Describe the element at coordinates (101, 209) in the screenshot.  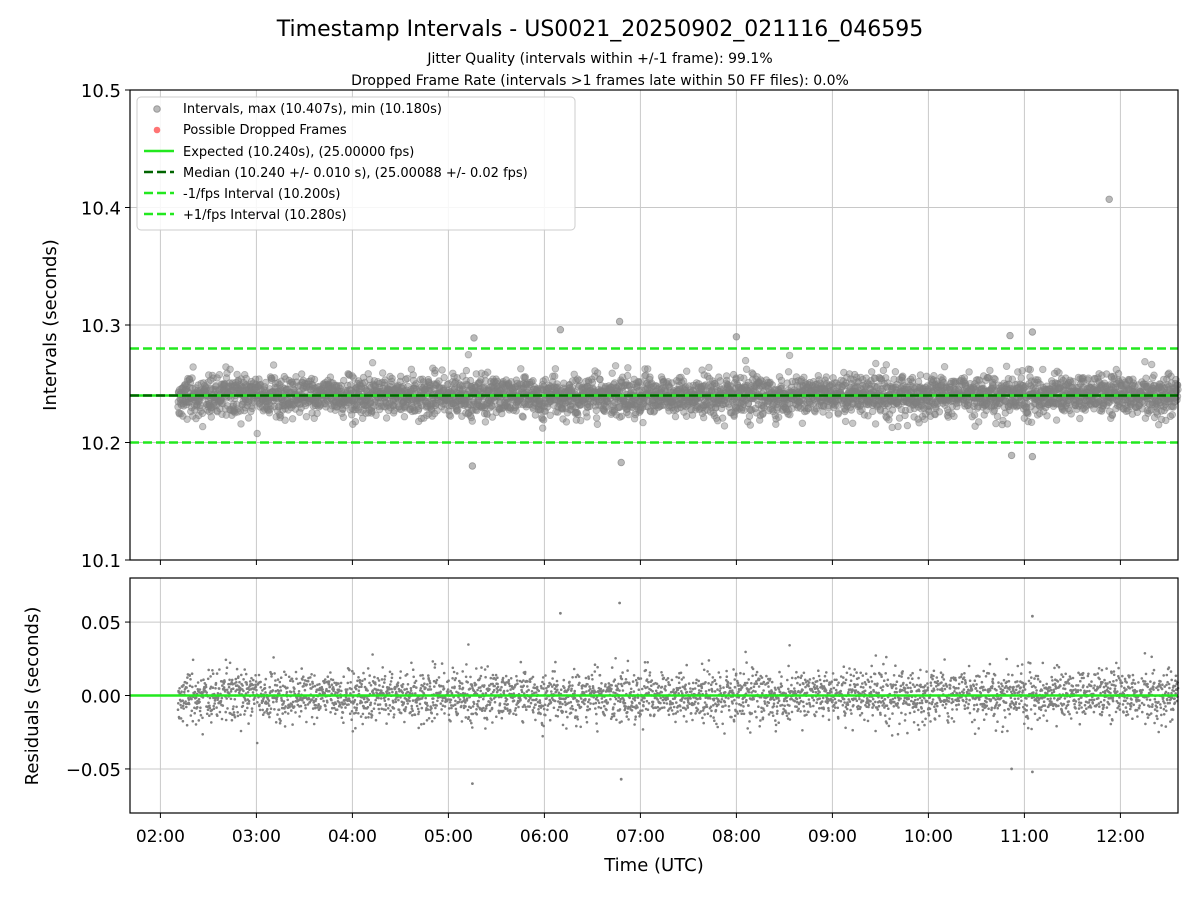
I see `intervals-y-tick-label: 10.4` at that location.